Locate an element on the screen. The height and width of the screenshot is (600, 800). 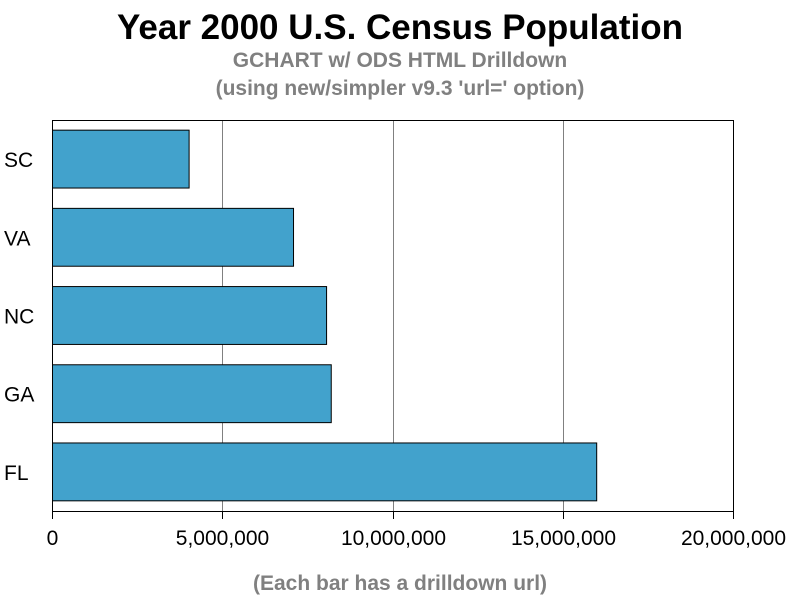
y-tick-label-nc: NC is located at coordinates (19, 317).